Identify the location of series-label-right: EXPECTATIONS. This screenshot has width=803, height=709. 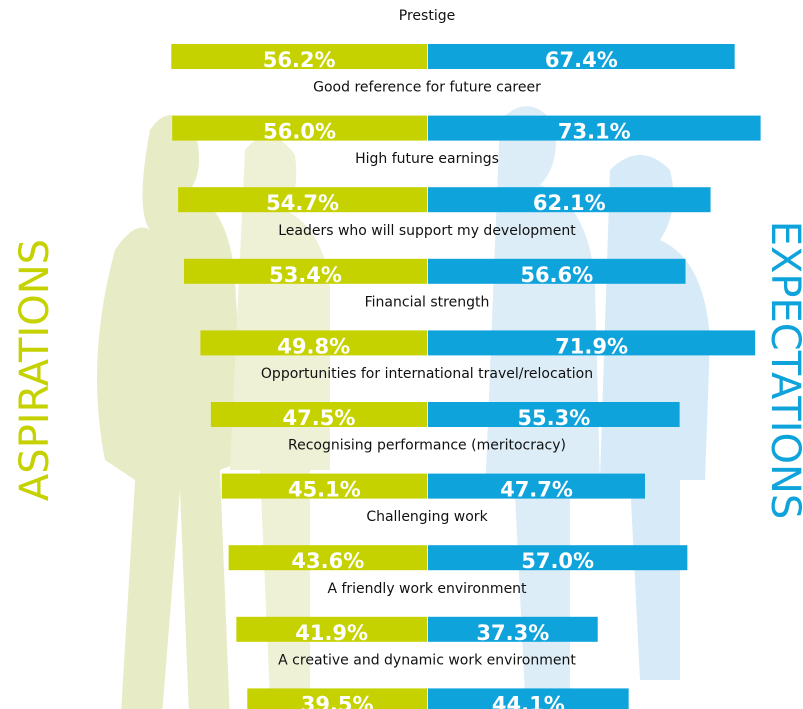
(782, 370).